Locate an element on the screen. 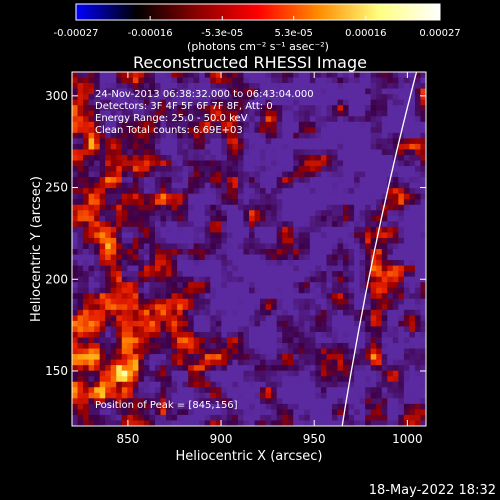 Image resolution: width=500 pixels, height=500 pixels. y-tick-label: 150 is located at coordinates (56, 371).